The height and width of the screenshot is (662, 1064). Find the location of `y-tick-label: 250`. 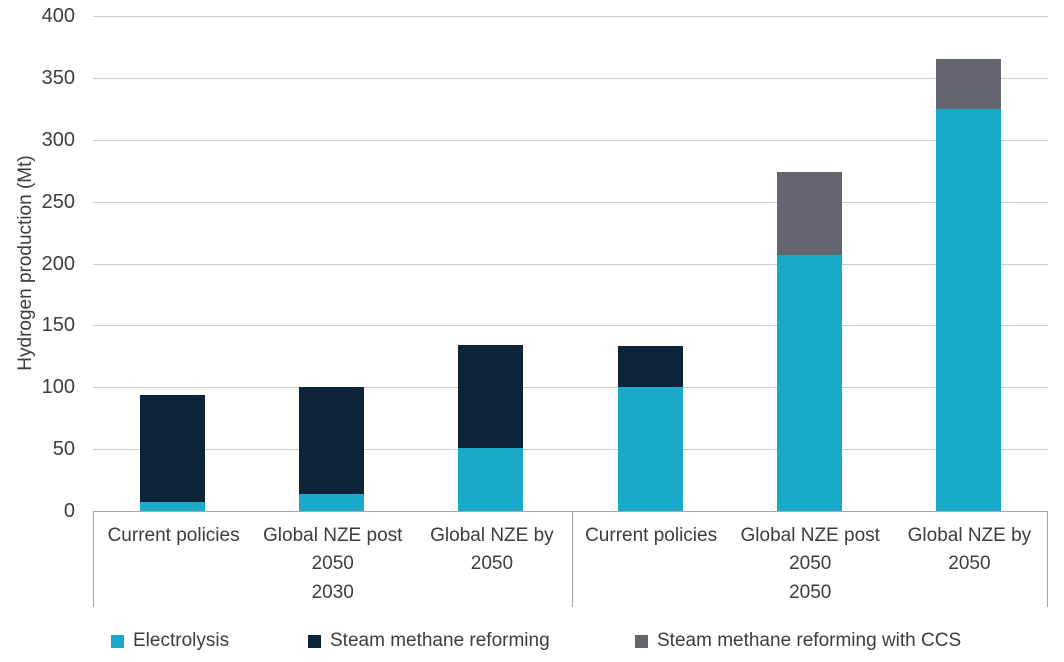

y-tick-label: 250 is located at coordinates (58, 201).